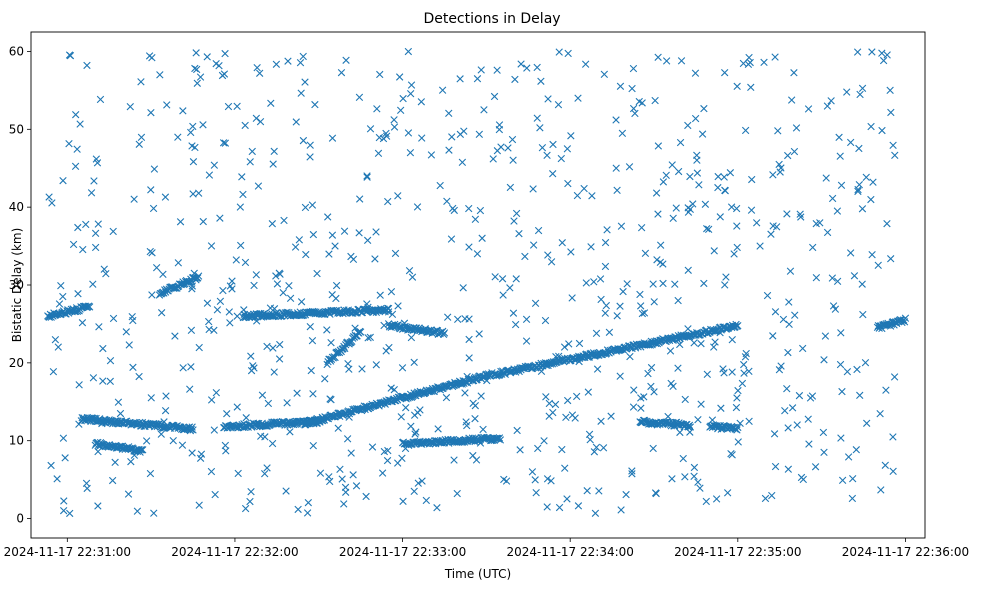  Describe the element at coordinates (20, 285) in the screenshot. I see `y-axis: 0 10 20 30 40 50 60` at that location.